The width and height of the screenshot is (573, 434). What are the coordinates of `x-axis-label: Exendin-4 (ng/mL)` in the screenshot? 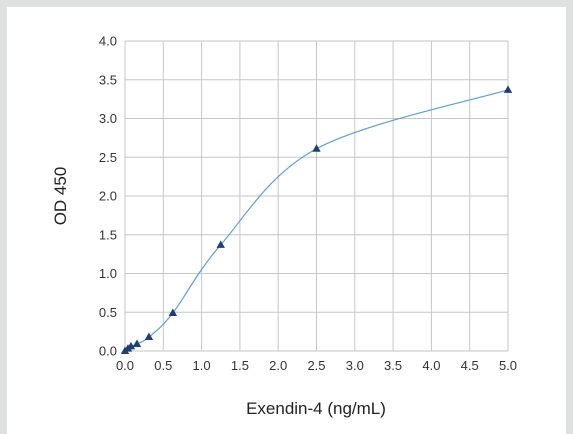 It's located at (316, 408).